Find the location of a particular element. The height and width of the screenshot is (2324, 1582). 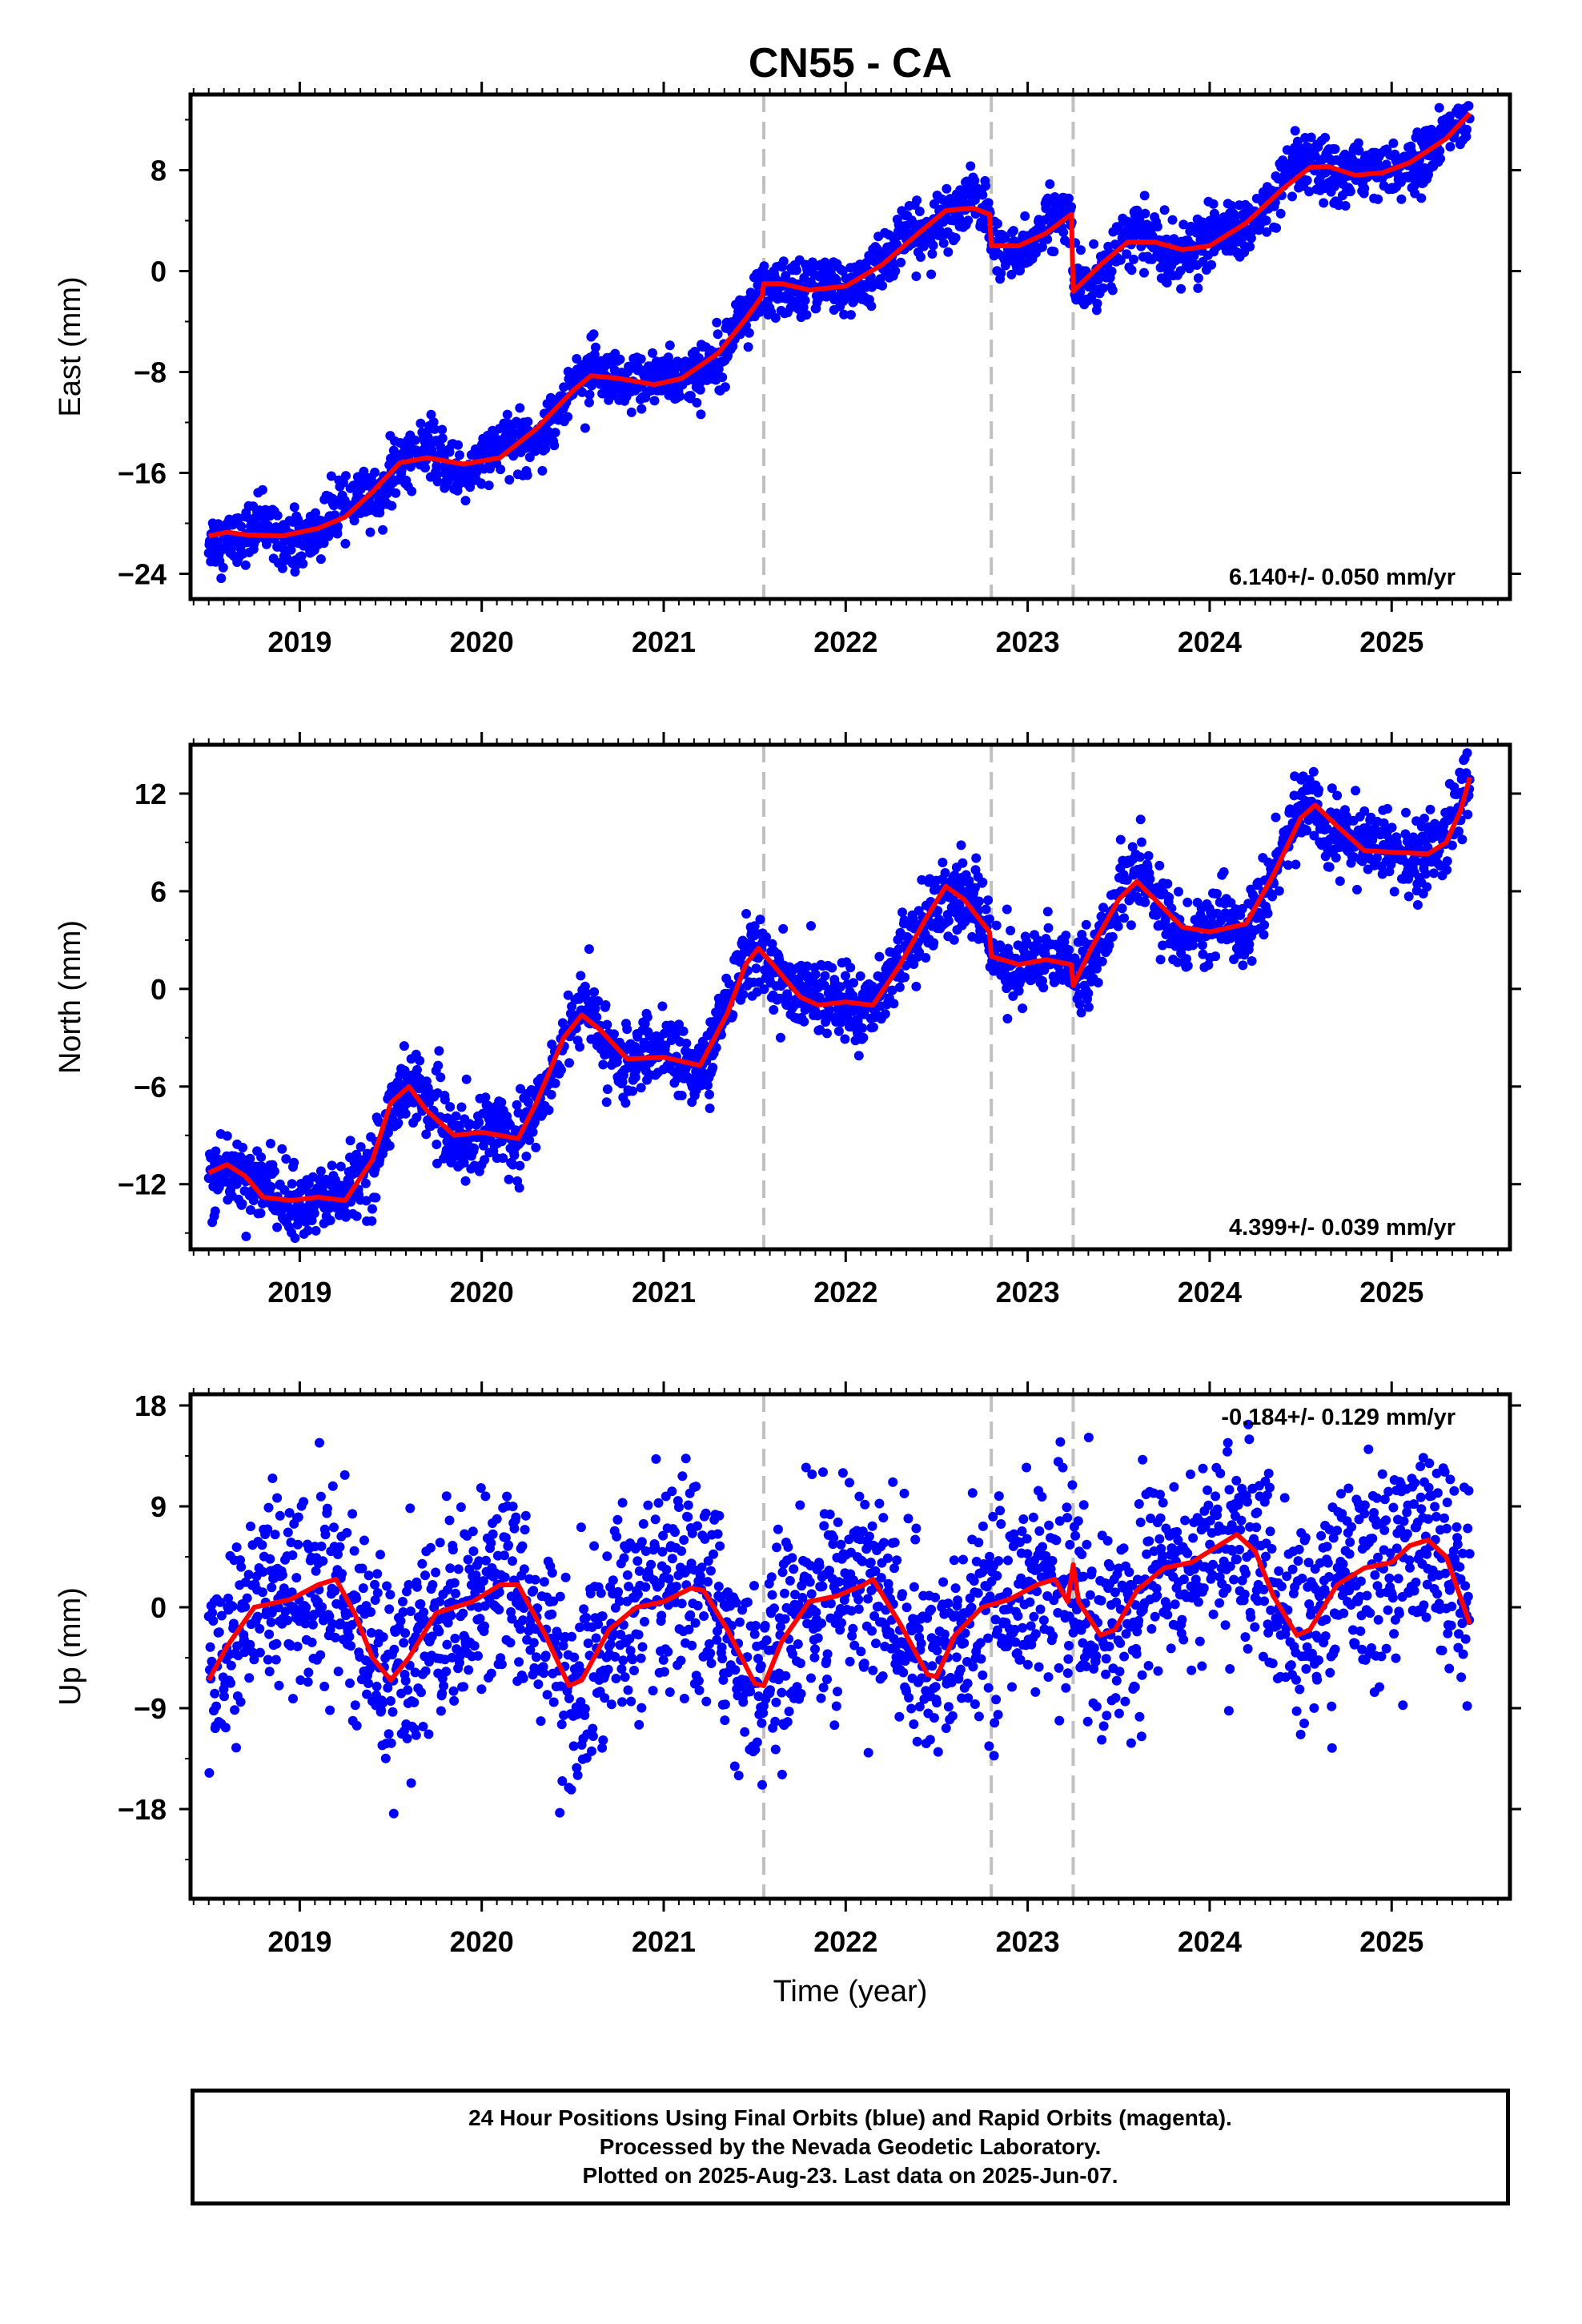

y-tick-label: −8 is located at coordinates (151, 372).